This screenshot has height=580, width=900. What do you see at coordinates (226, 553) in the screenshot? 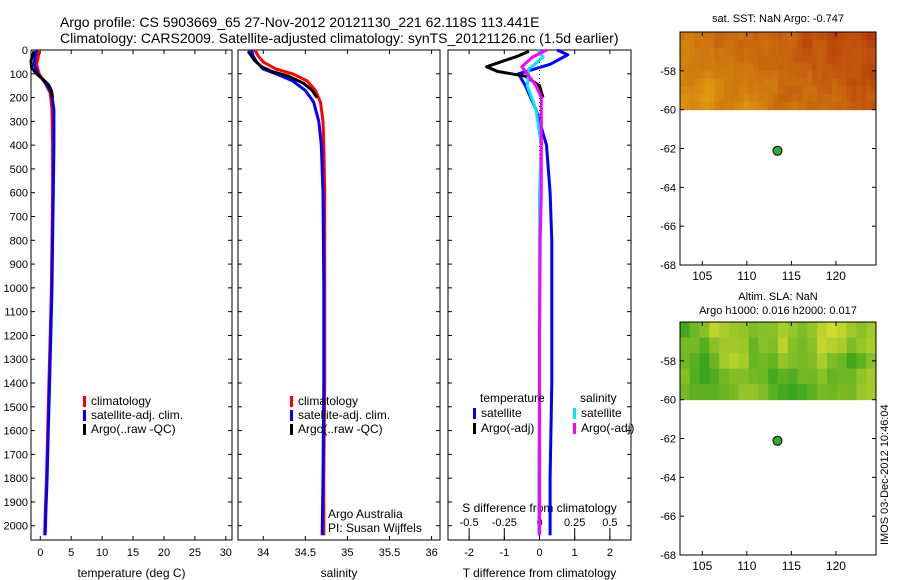
I see `x-tick-label: 30` at bounding box center [226, 553].